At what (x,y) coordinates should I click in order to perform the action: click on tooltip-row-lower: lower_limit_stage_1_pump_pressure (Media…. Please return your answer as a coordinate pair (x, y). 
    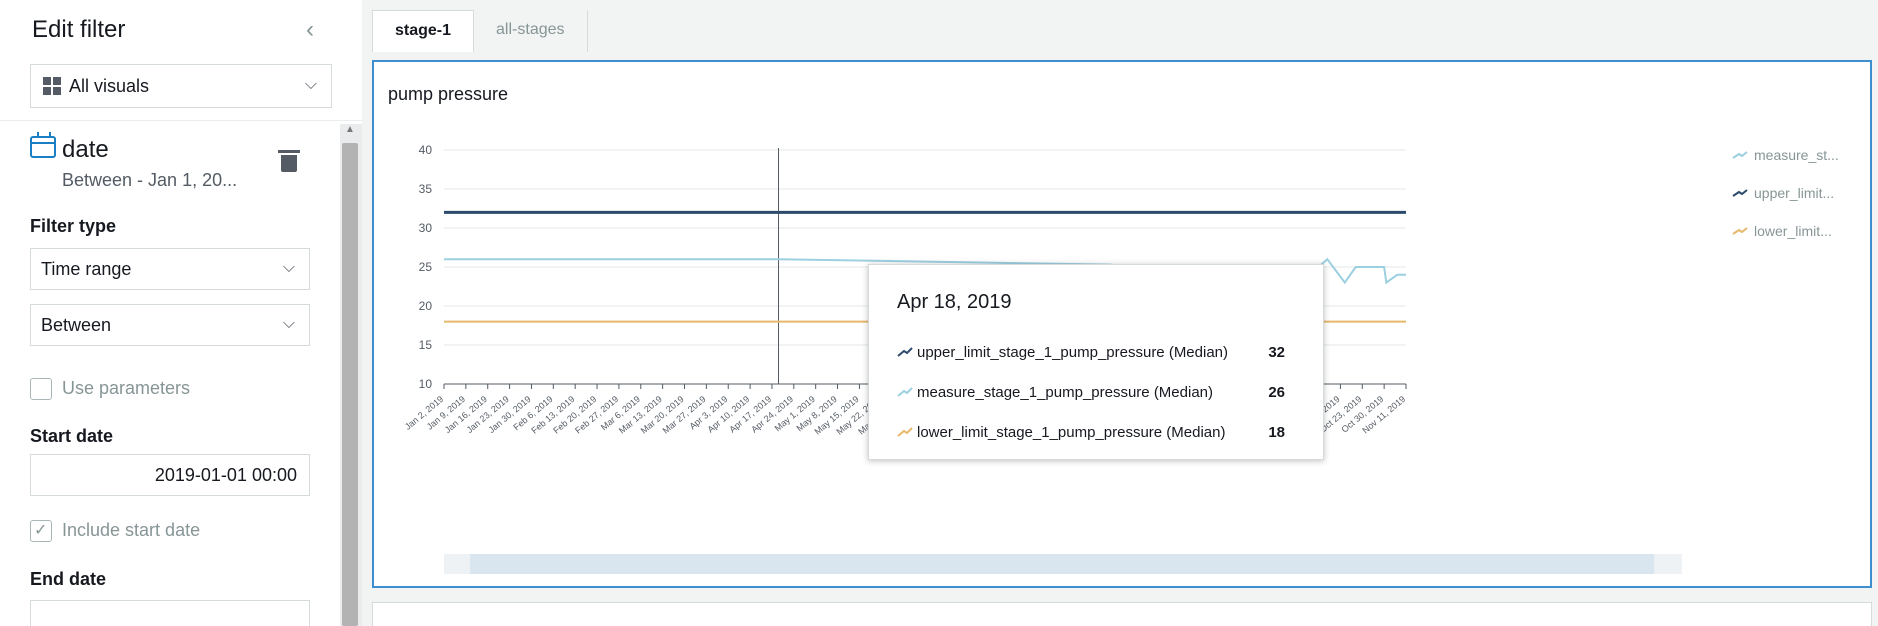
    Looking at the image, I should click on (1102, 432).